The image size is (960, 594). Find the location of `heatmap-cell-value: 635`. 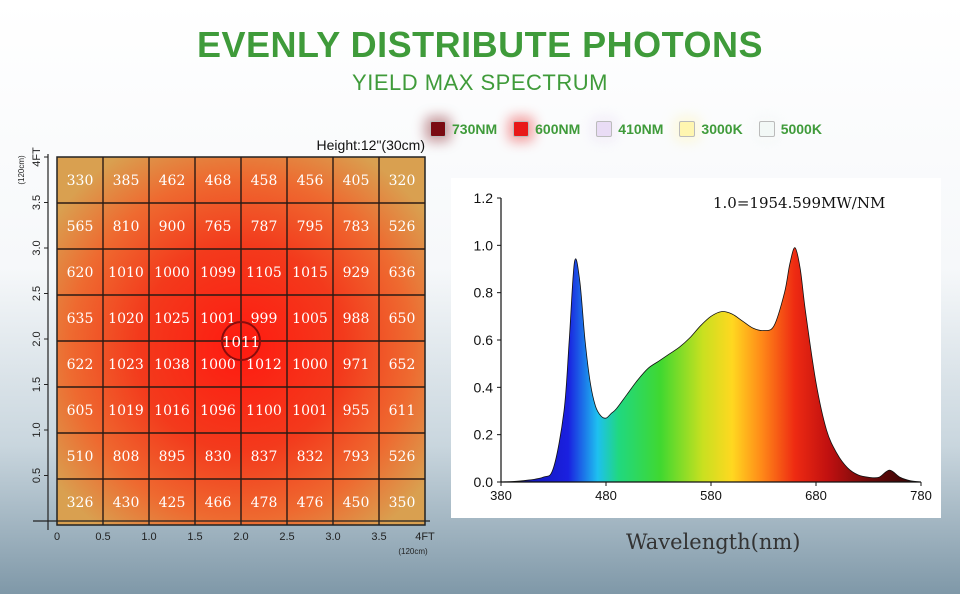

heatmap-cell-value: 635 is located at coordinates (80, 319).